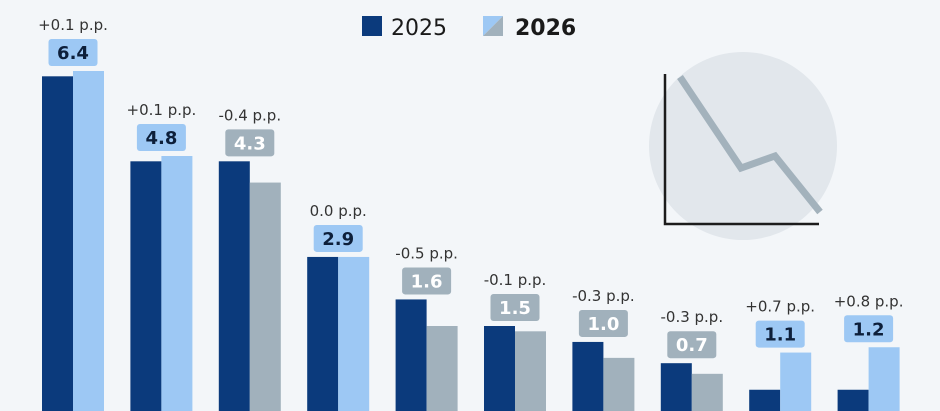 This screenshot has height=411, width=940. I want to click on delta-label-4: 0.0 p.p., so click(338, 211).